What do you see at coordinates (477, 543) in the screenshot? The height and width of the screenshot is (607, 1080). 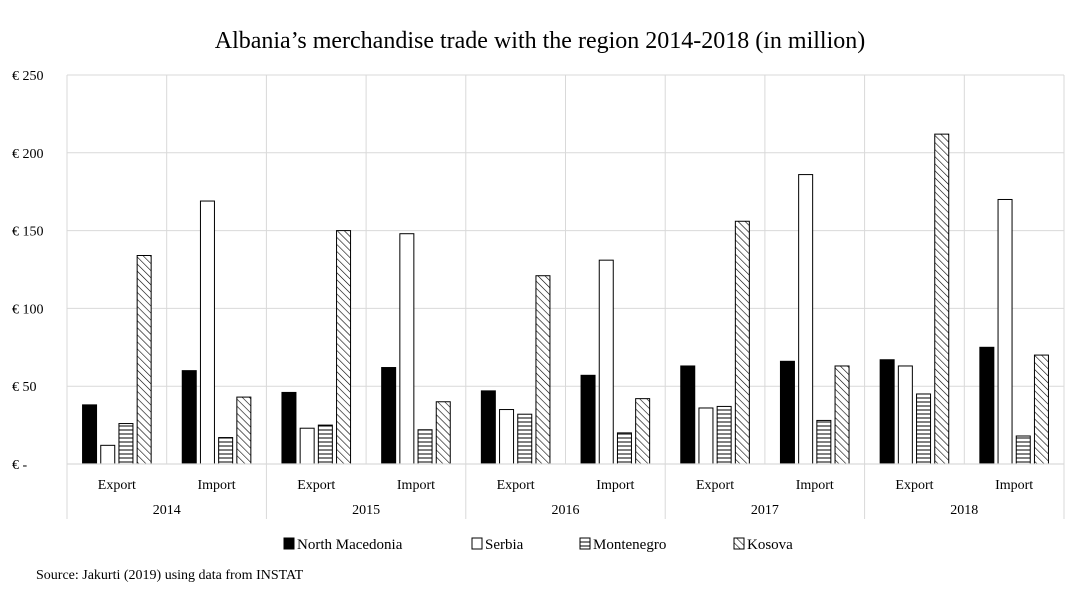 I see `legend-swatch-serbia` at bounding box center [477, 543].